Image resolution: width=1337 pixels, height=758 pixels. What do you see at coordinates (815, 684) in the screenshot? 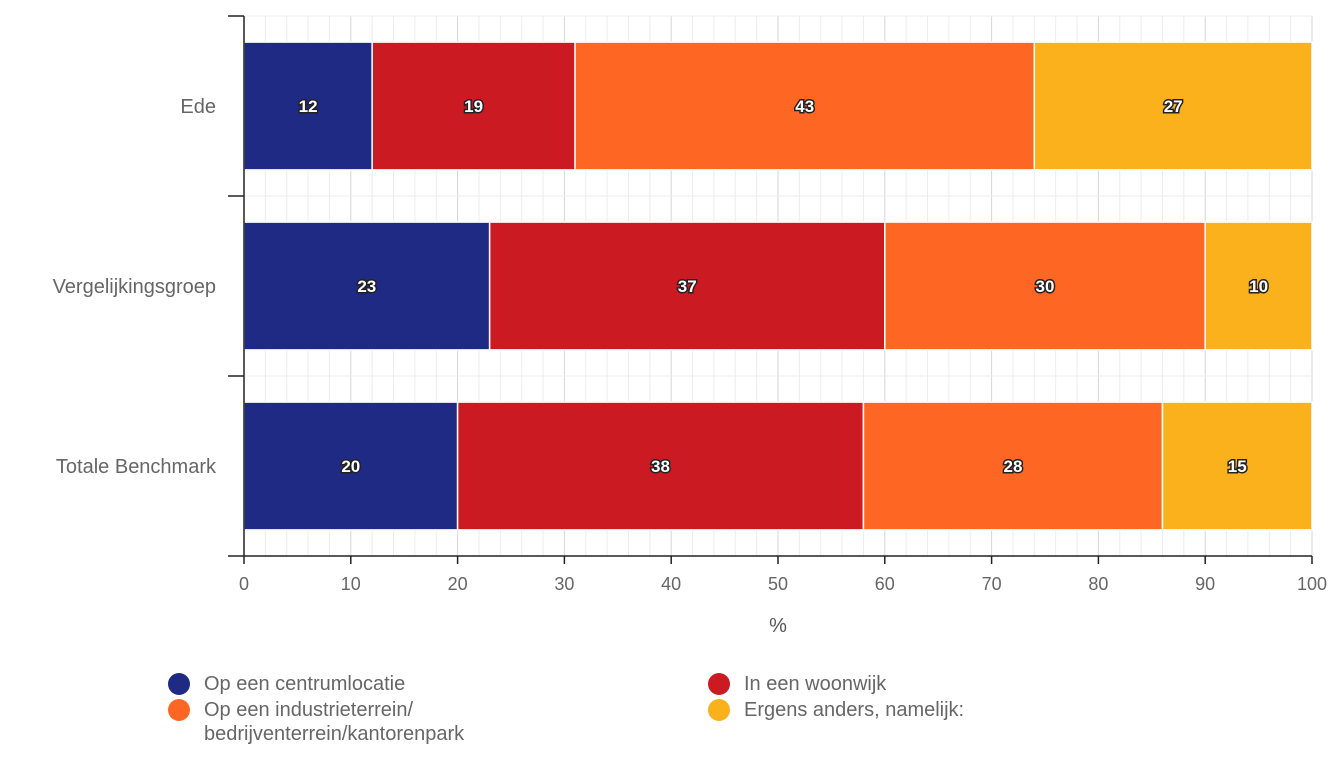
I see `legend-label-series-1: In een woonwijk` at bounding box center [815, 684].